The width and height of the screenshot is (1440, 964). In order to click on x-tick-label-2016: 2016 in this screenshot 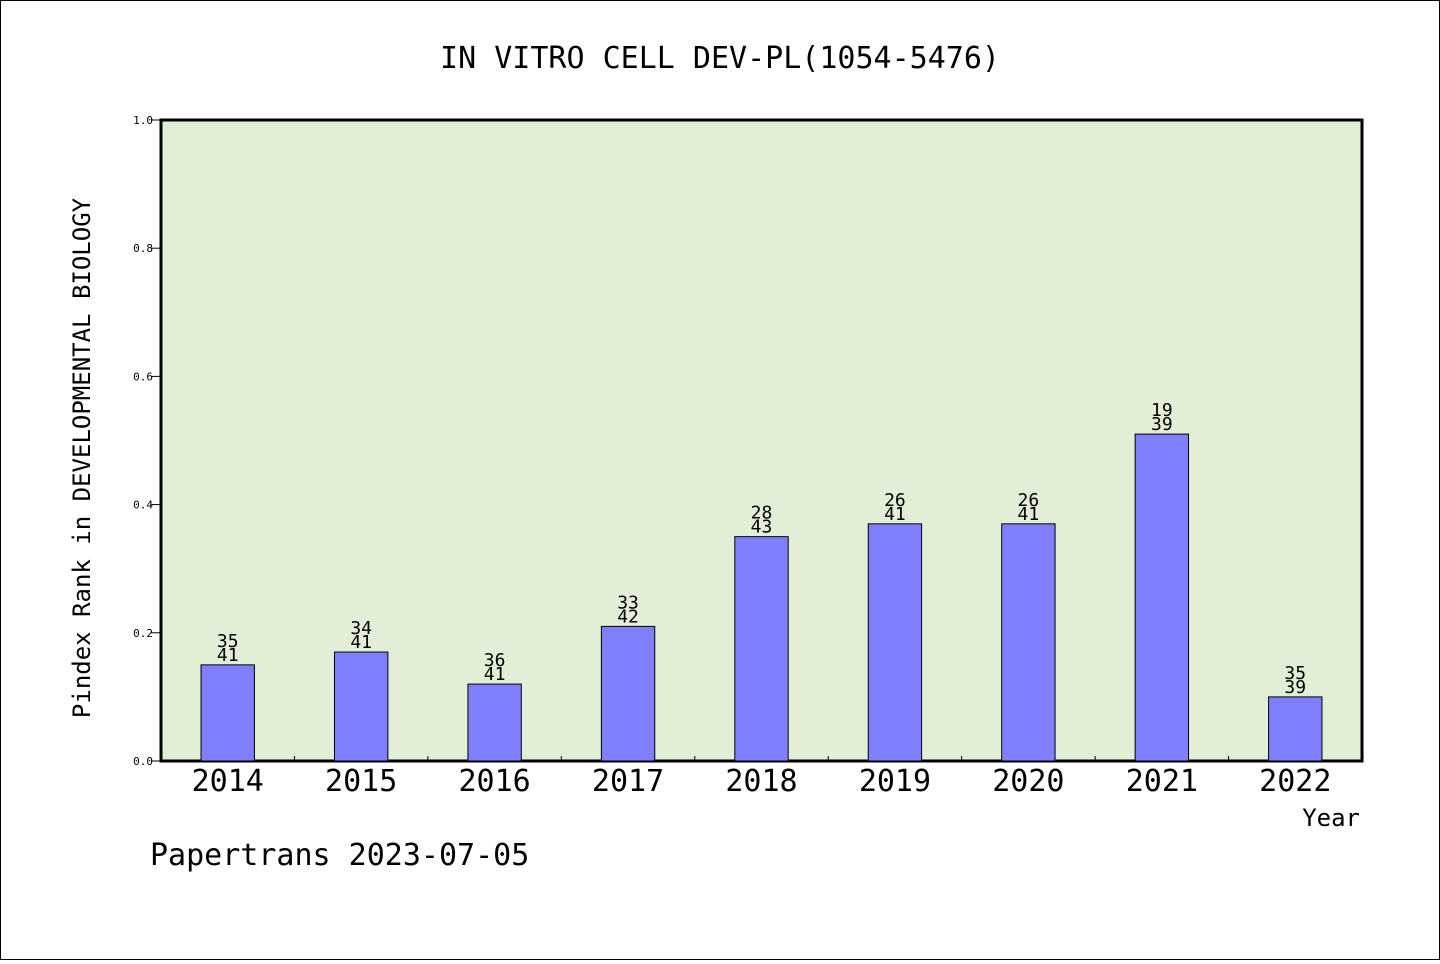, I will do `click(494, 781)`.